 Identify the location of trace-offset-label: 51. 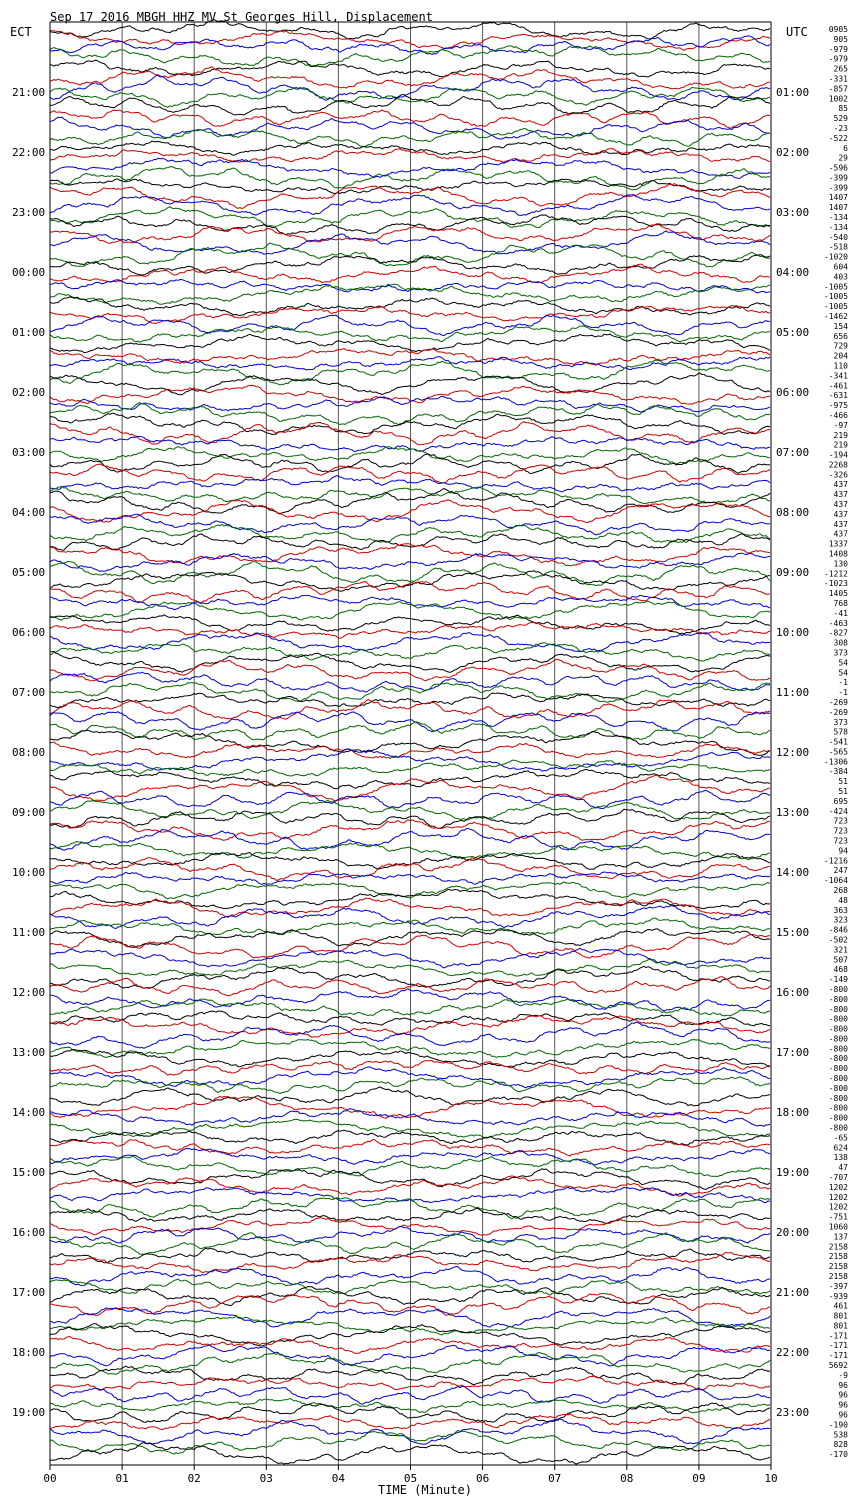
(843, 781).